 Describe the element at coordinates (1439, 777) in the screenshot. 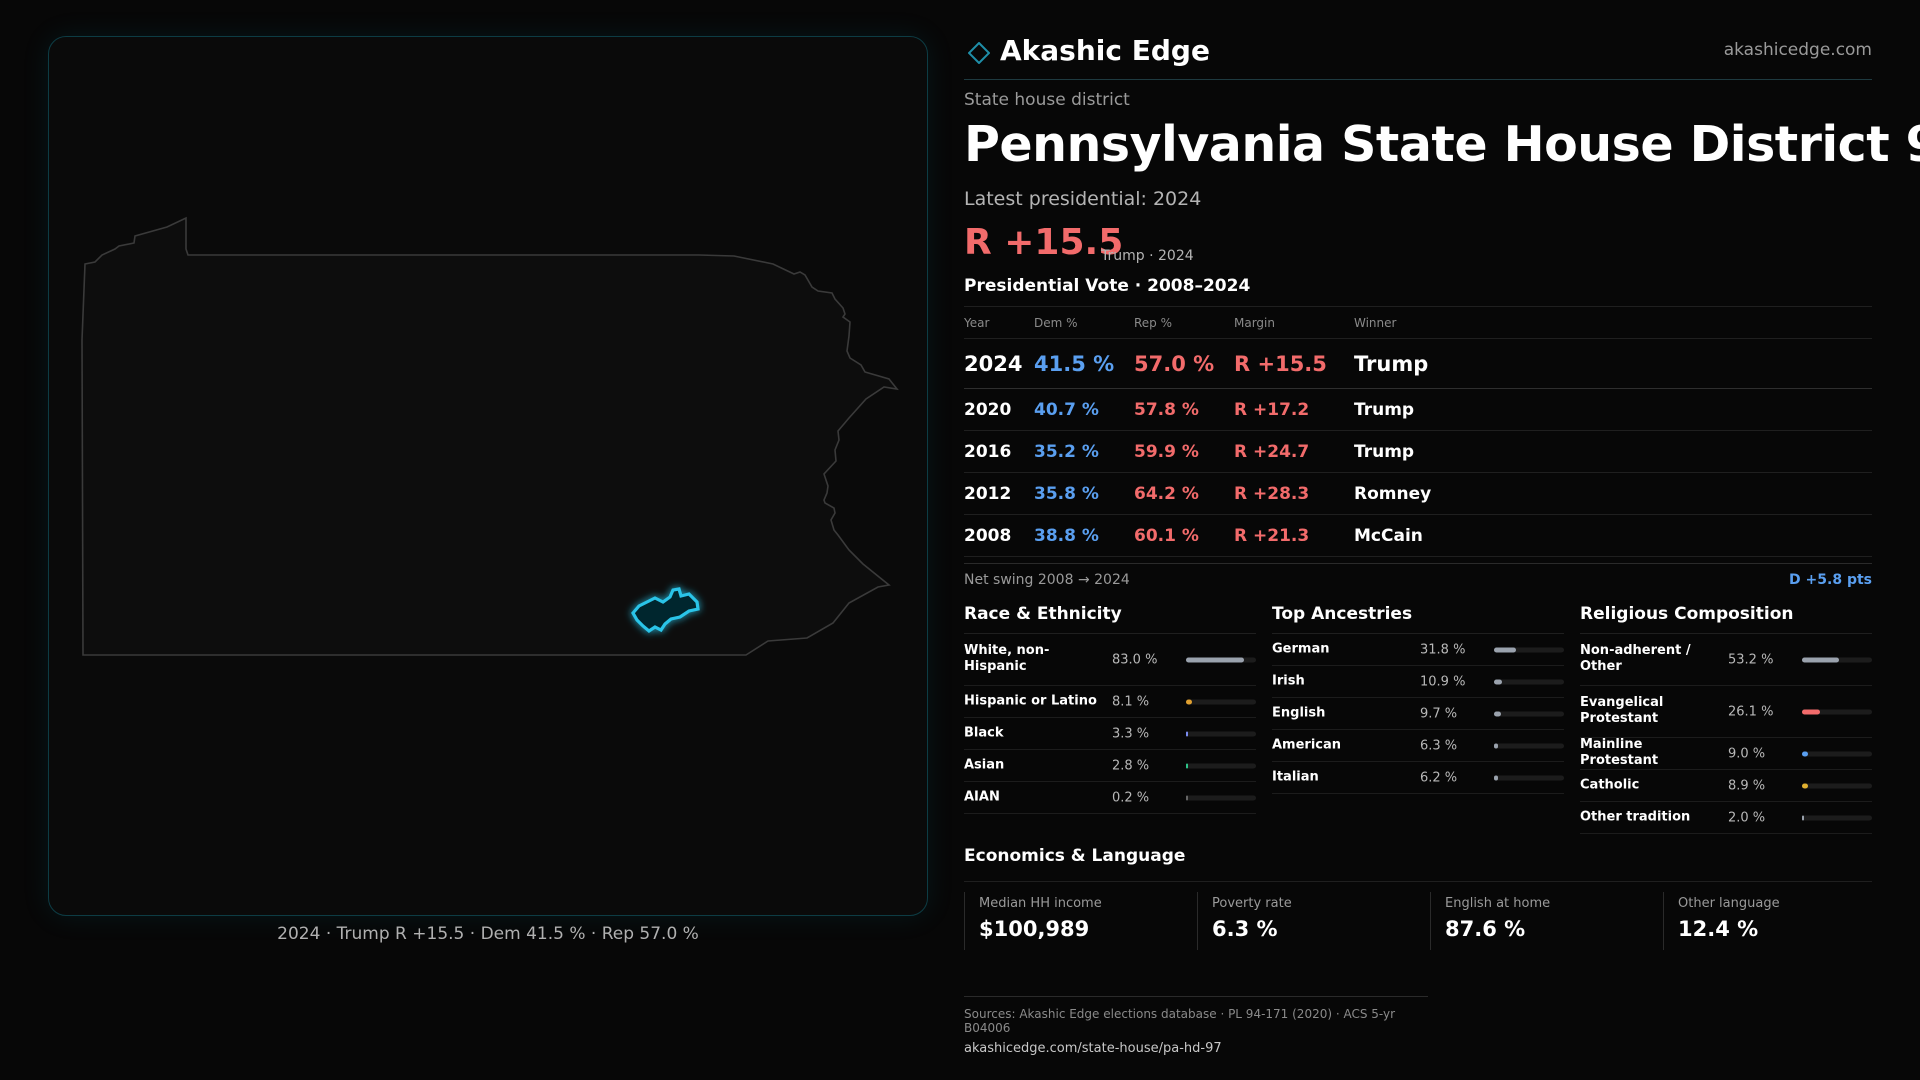

I see `item-value: 6.2 %` at that location.